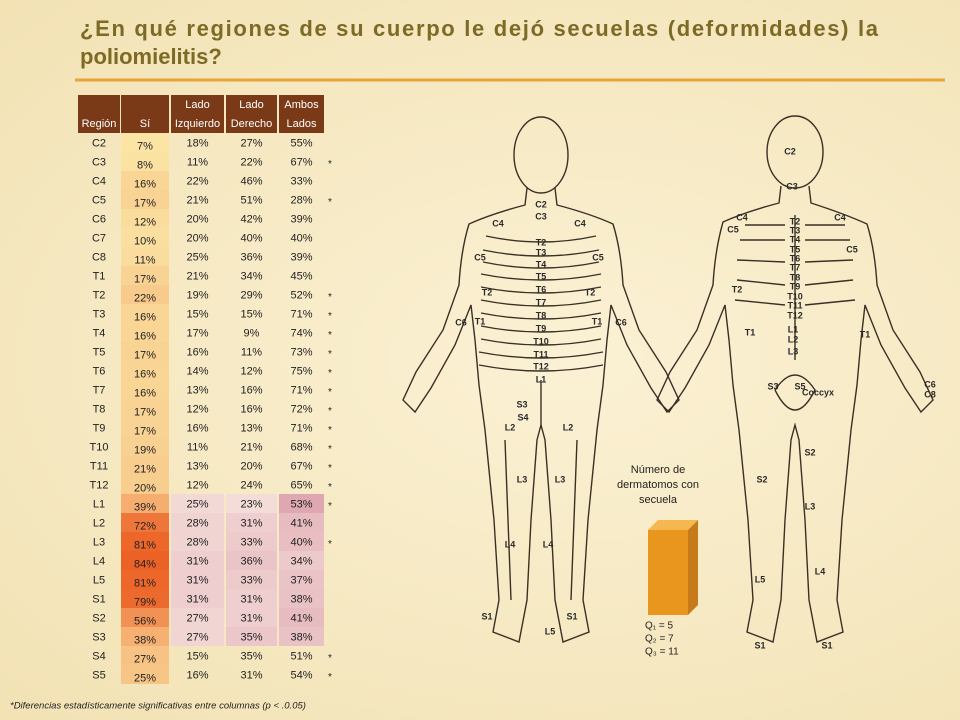  Describe the element at coordinates (301, 295) in the screenshot. I see `table-cell: 52%` at that location.